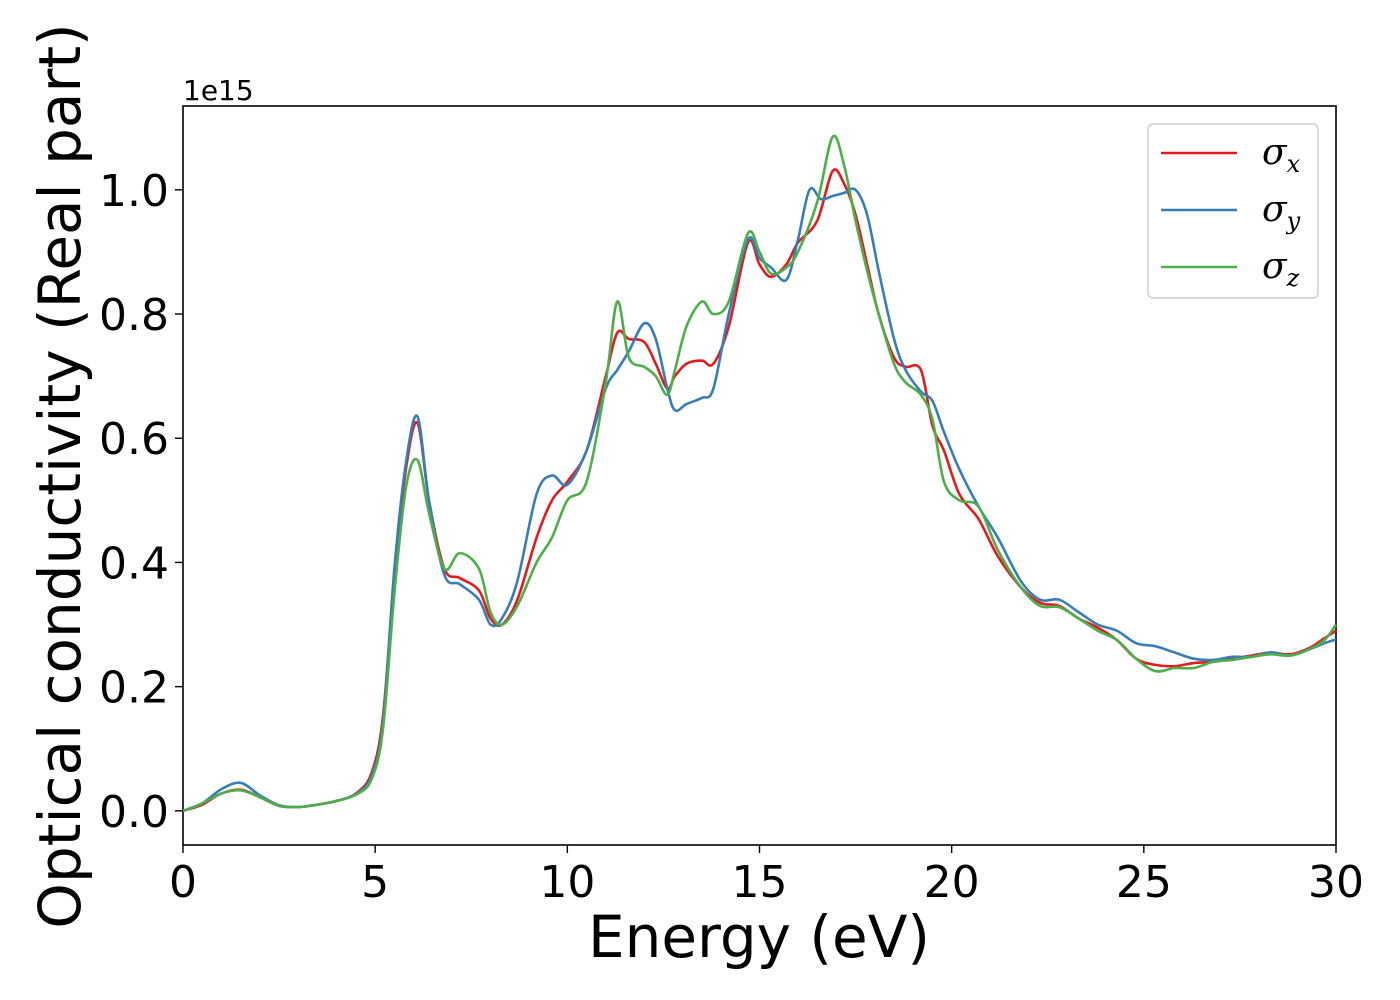 Image resolution: width=1400 pixels, height=1000 pixels. What do you see at coordinates (375, 882) in the screenshot?
I see `x-tick-label: 5` at bounding box center [375, 882].